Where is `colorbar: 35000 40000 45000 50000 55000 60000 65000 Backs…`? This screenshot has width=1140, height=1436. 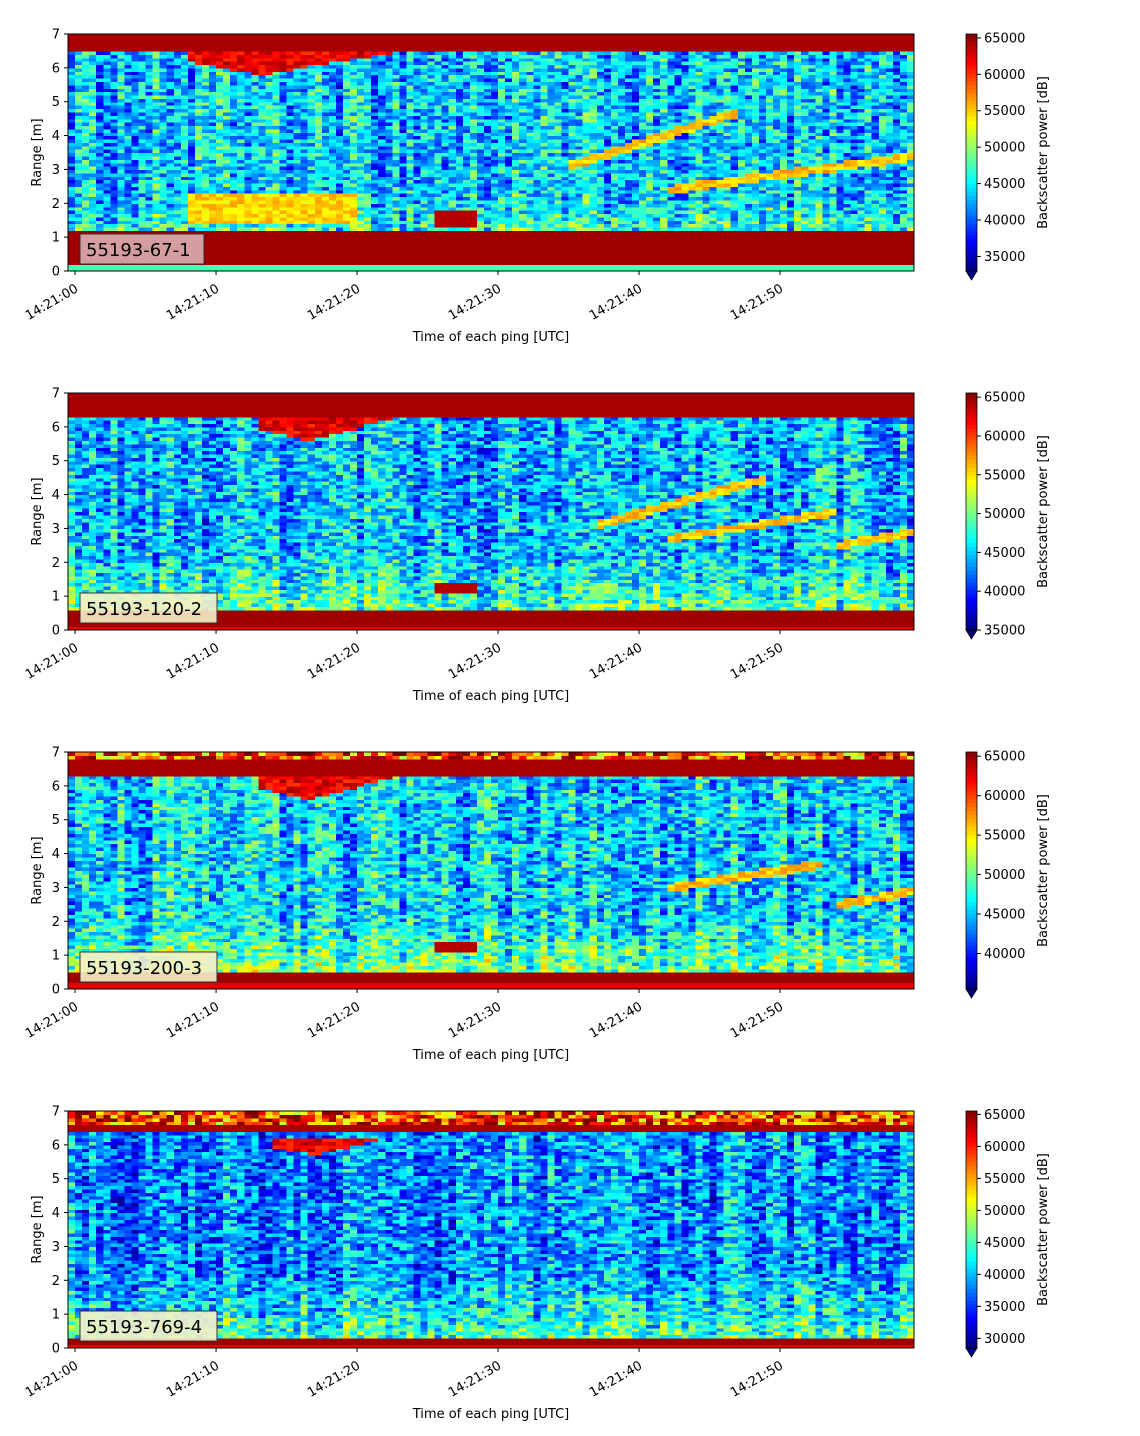
colorbar: 35000 40000 45000 50000 55000 60000 65000 Backs… is located at coordinates (1008, 155).